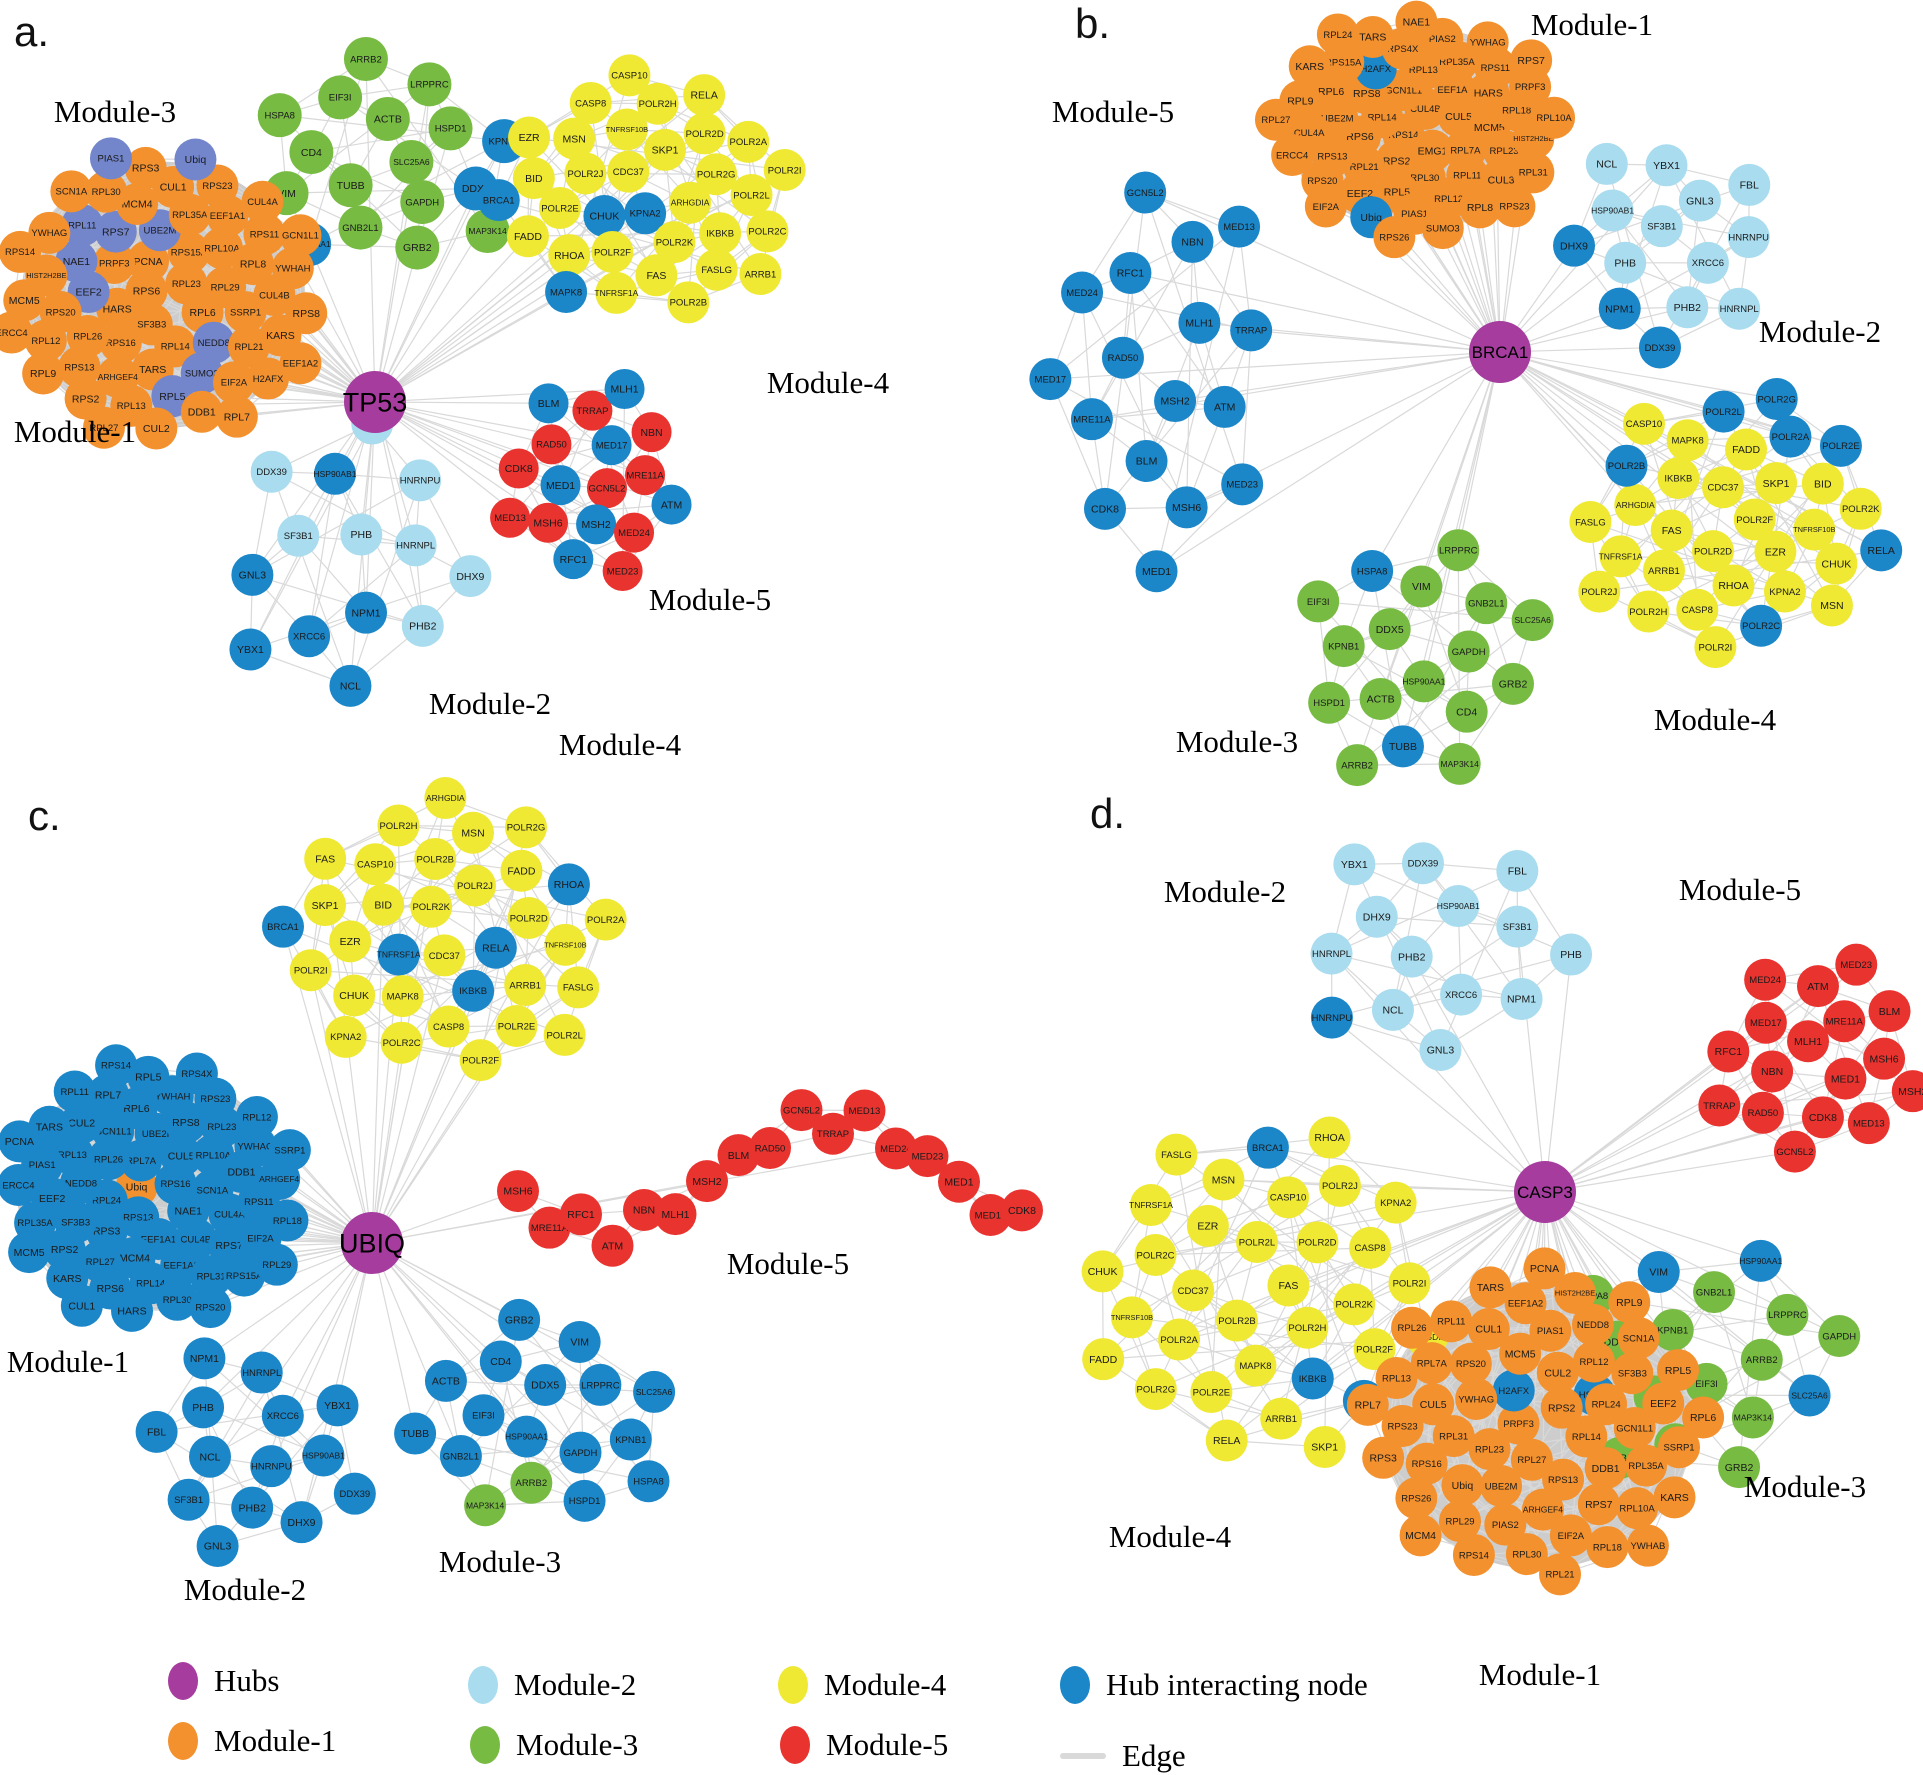  What do you see at coordinates (300, 363) in the screenshot?
I see `network-node: EEF1A2` at bounding box center [300, 363].